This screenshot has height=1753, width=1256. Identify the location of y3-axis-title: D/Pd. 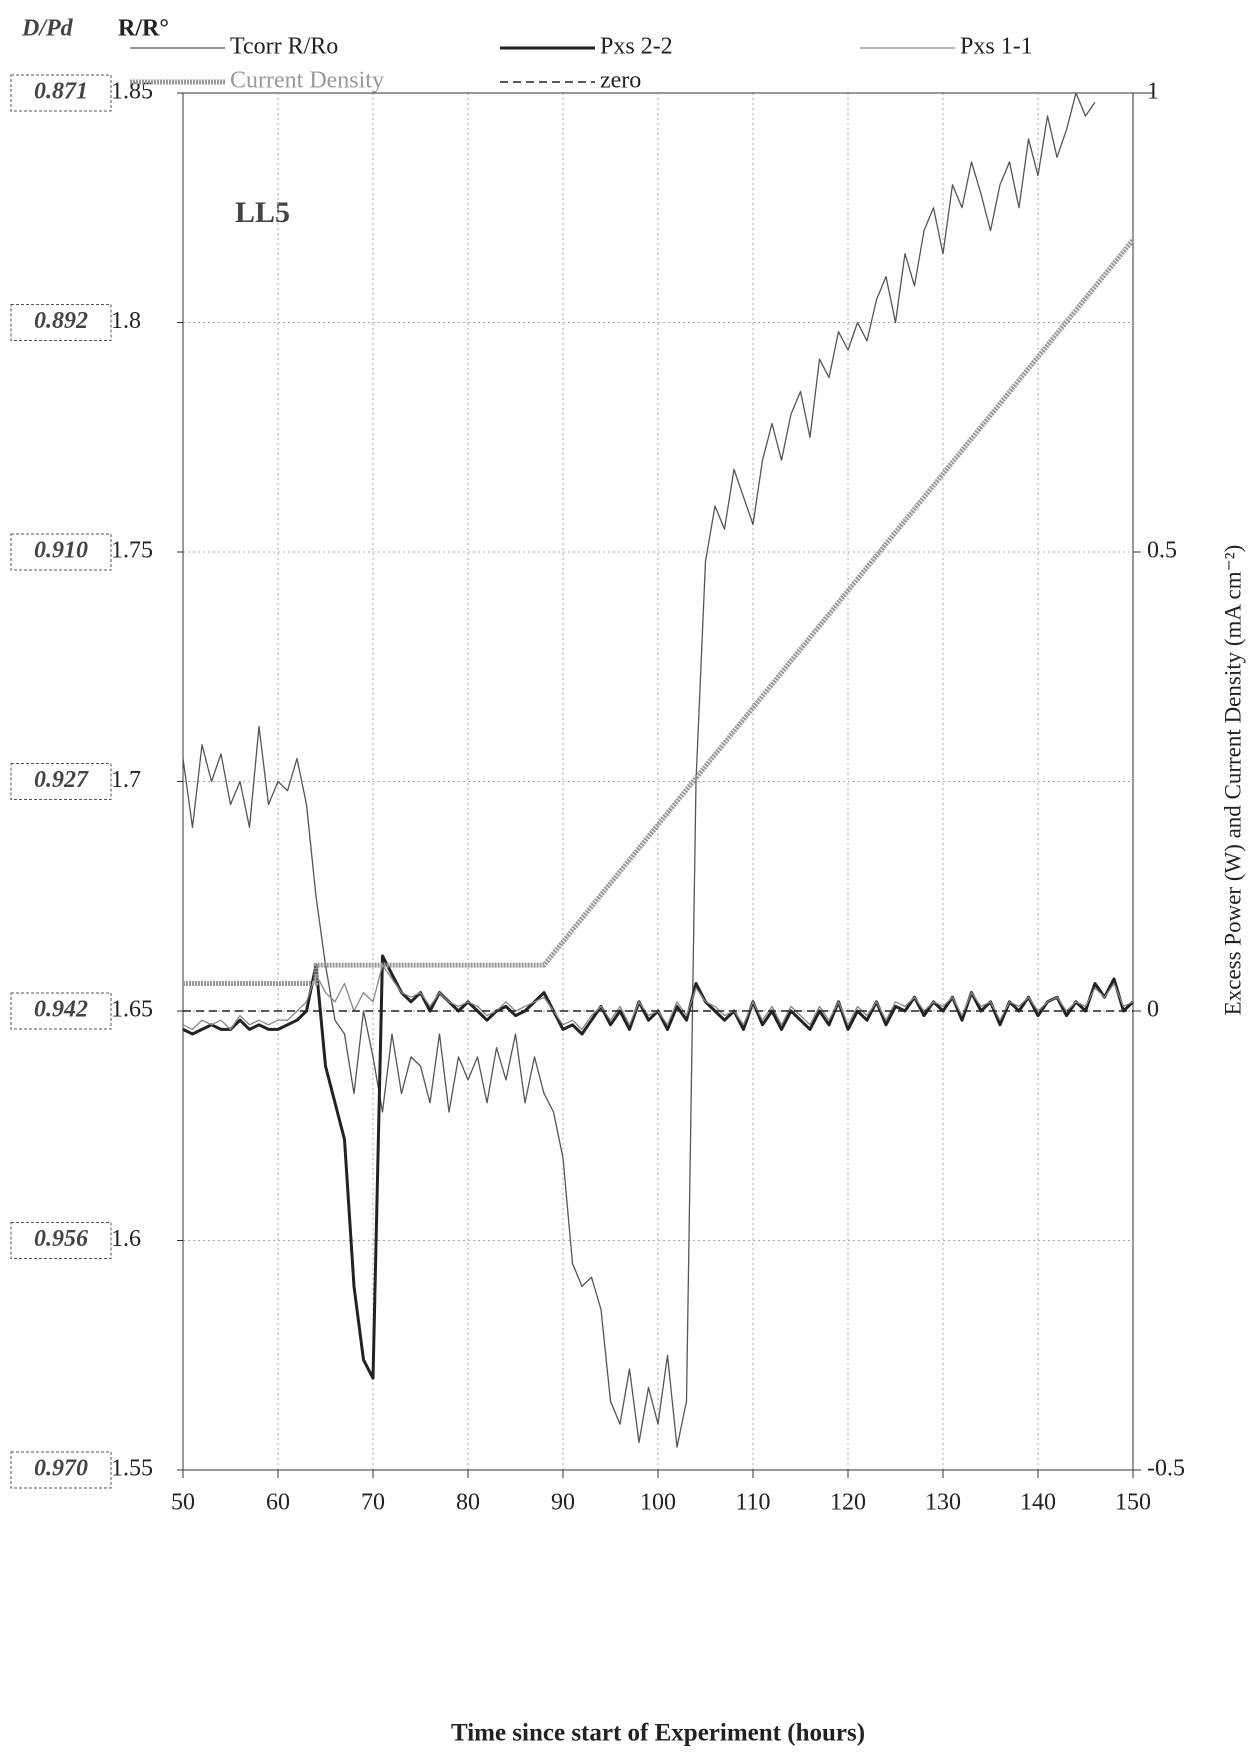
(47, 29).